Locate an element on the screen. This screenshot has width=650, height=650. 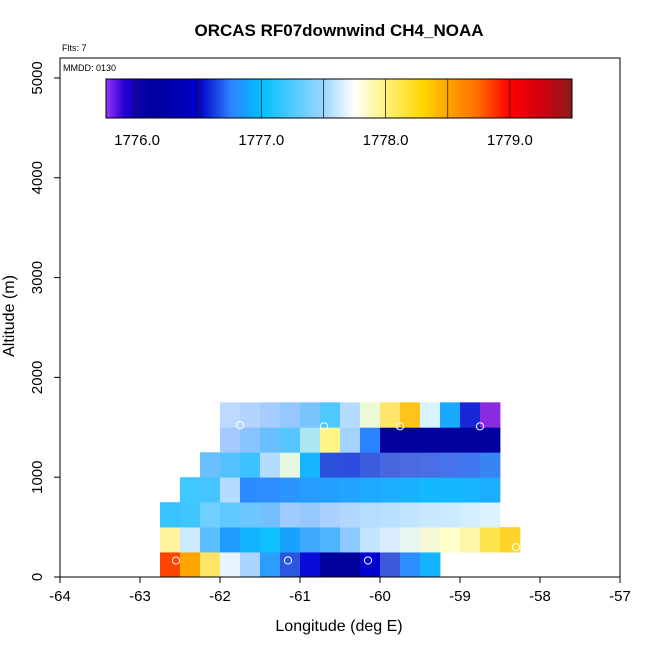
colorbar-gradient is located at coordinates (339, 98).